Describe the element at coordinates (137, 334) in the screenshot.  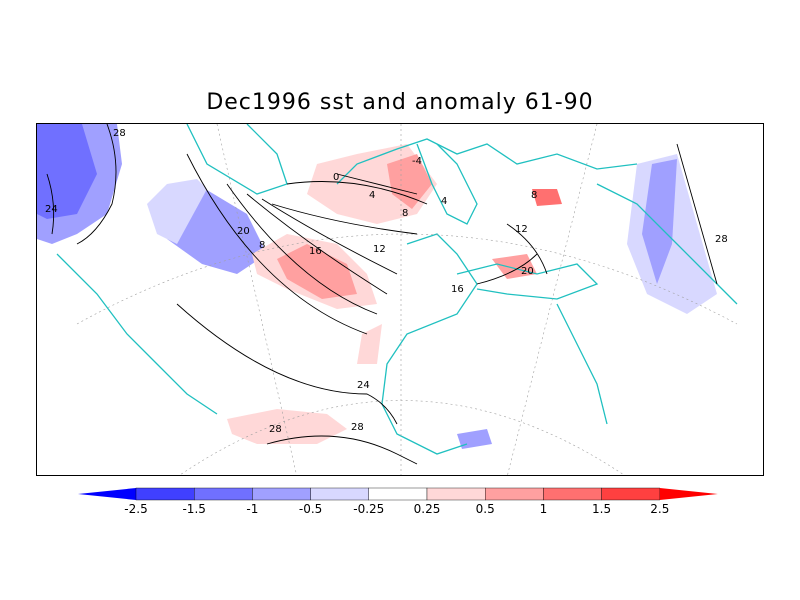
I see `coast-north-america` at that location.